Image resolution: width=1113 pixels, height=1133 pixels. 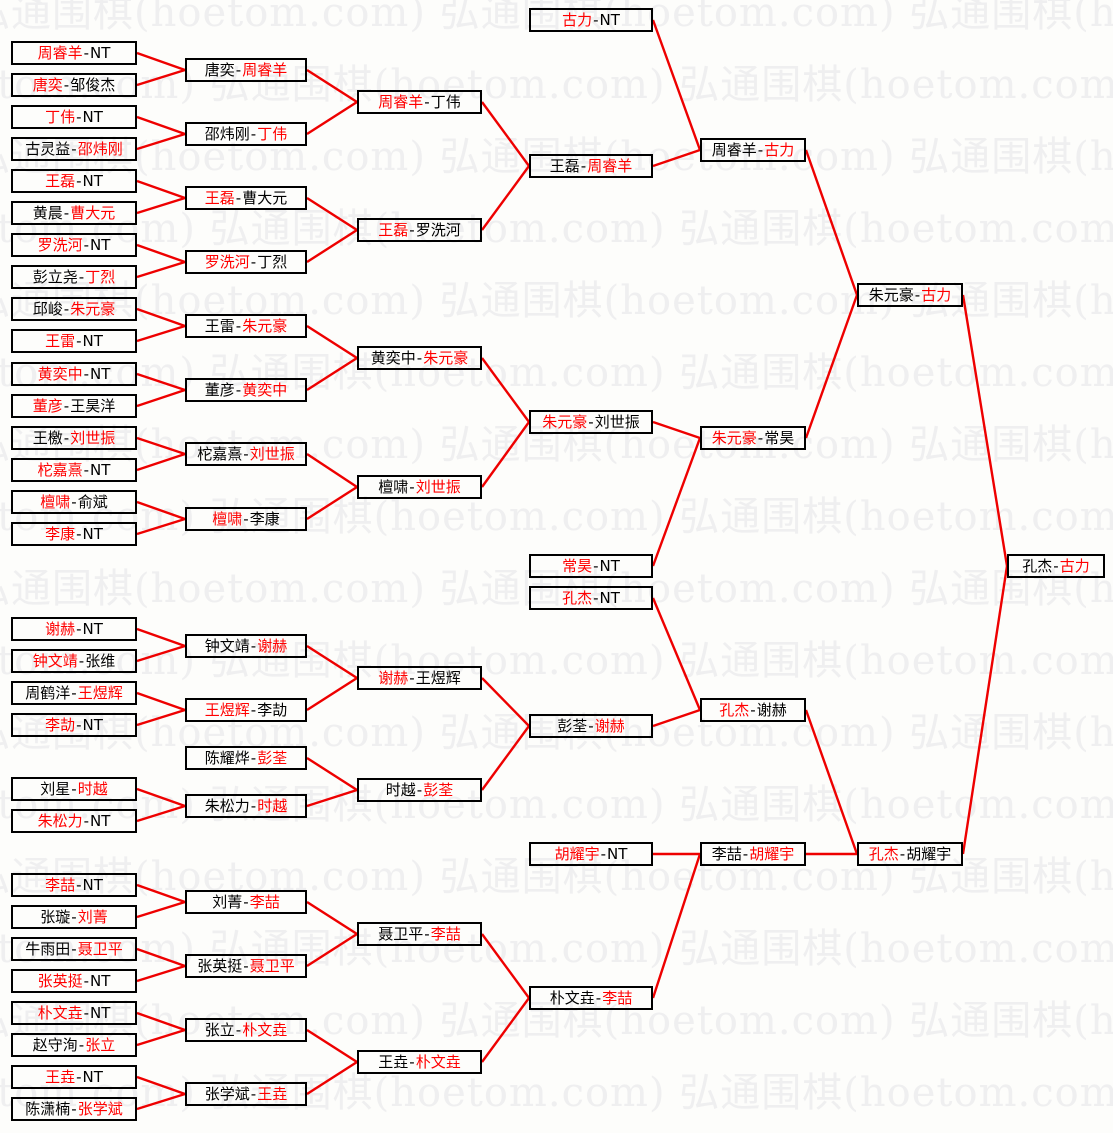 What do you see at coordinates (74, 821) in the screenshot?
I see `match-box: 朱松力 - NT` at bounding box center [74, 821].